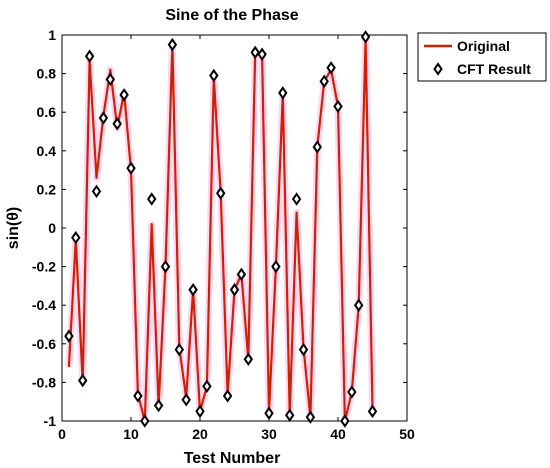 Image resolution: width=550 pixels, height=468 pixels. What do you see at coordinates (482, 57) in the screenshot?
I see `legend: Original CFT Result` at bounding box center [482, 57].